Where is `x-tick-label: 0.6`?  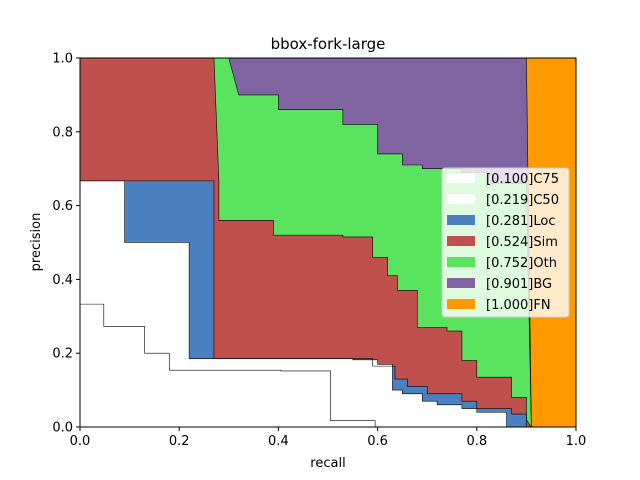 x-tick-label: 0.6 is located at coordinates (377, 441).